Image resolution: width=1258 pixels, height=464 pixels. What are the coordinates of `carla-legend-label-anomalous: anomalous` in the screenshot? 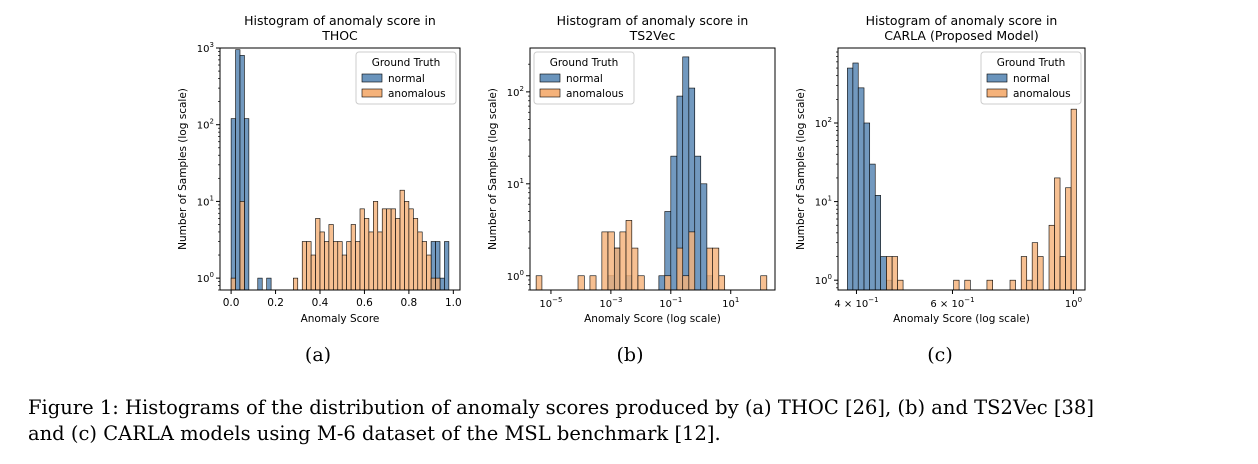 It's located at (1042, 94).